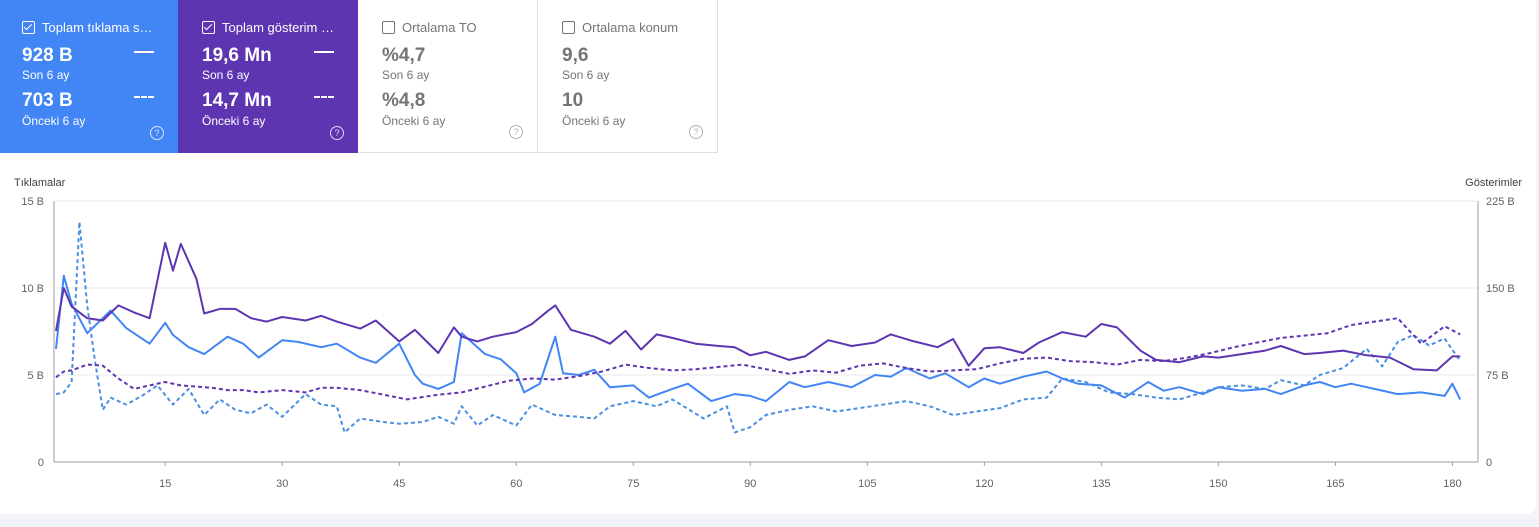 Image resolution: width=1539 pixels, height=527 pixels. I want to click on metric-title: Ortalama konum, so click(630, 27).